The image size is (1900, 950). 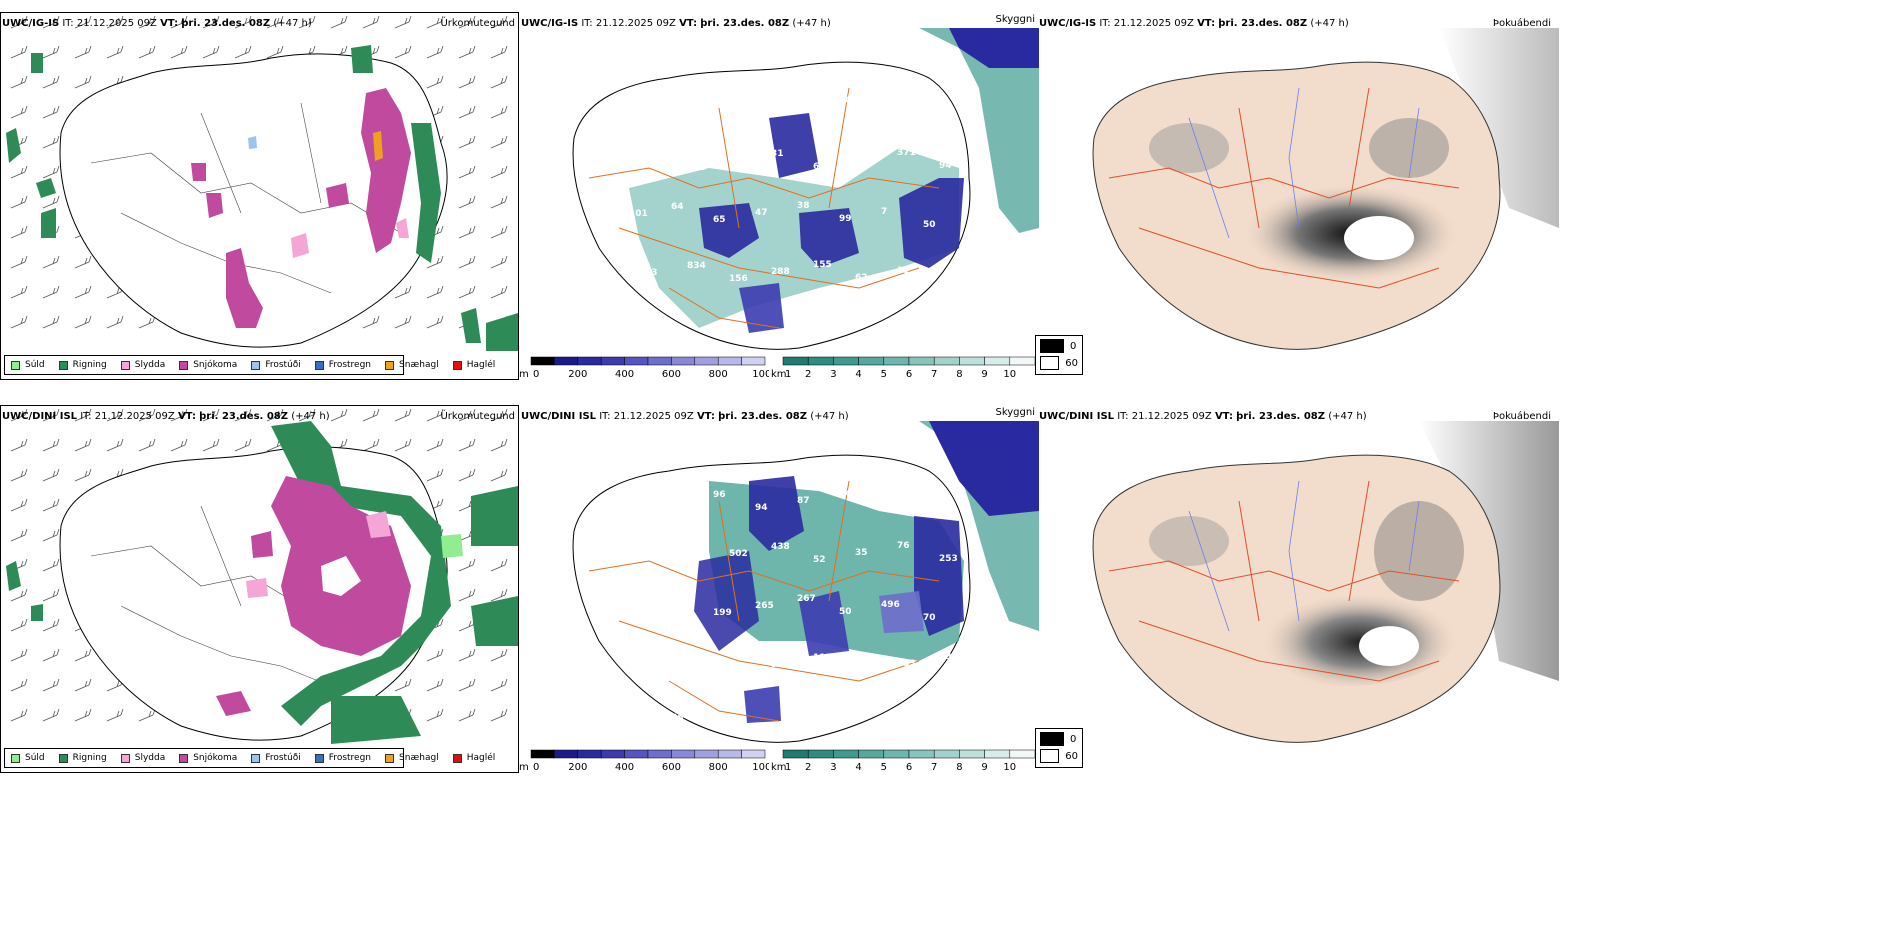 What do you see at coordinates (1009, 374) in the screenshot?
I see `colorbar-tick-label: 10` at bounding box center [1009, 374].